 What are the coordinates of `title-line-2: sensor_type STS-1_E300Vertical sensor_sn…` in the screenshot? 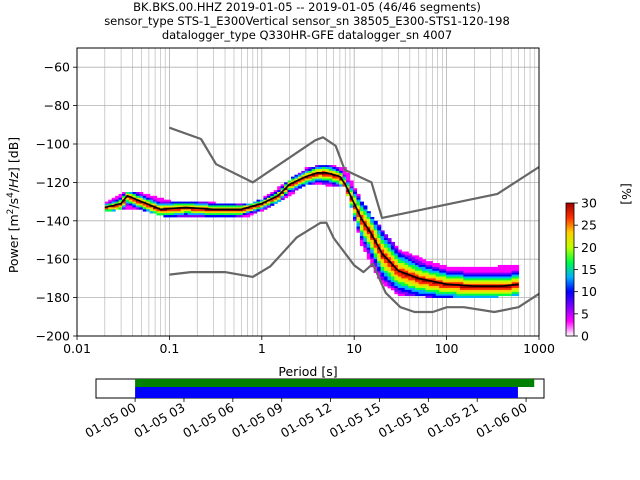 It's located at (307, 21).